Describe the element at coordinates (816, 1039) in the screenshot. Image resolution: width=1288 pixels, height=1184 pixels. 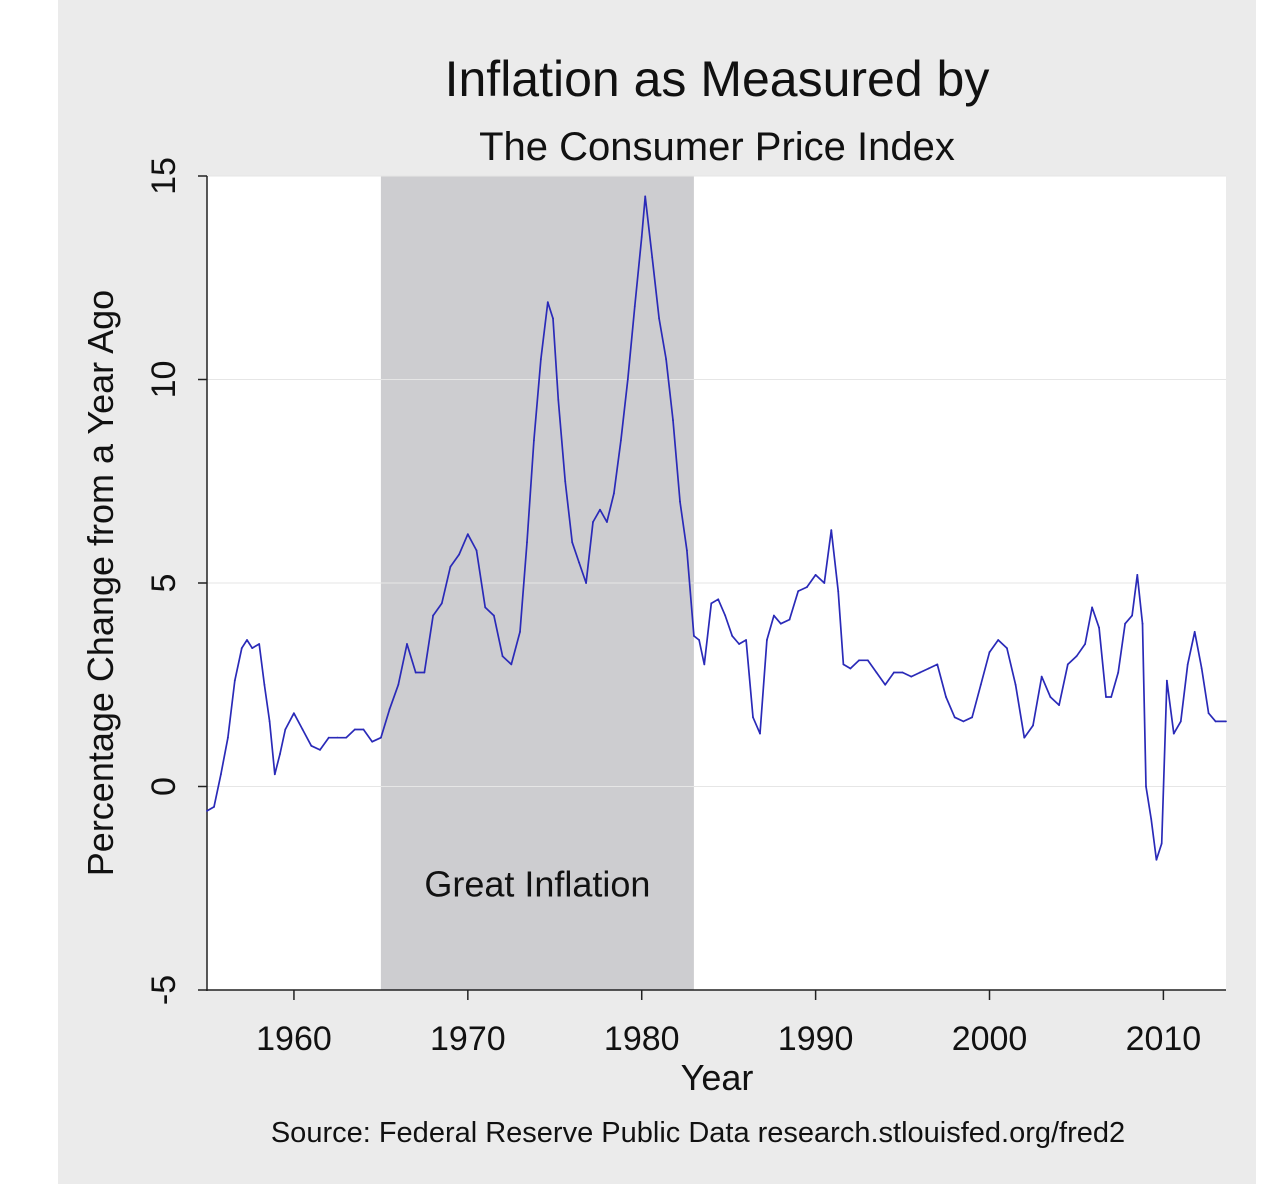
I see `x-tick-label-1990: 1990` at that location.